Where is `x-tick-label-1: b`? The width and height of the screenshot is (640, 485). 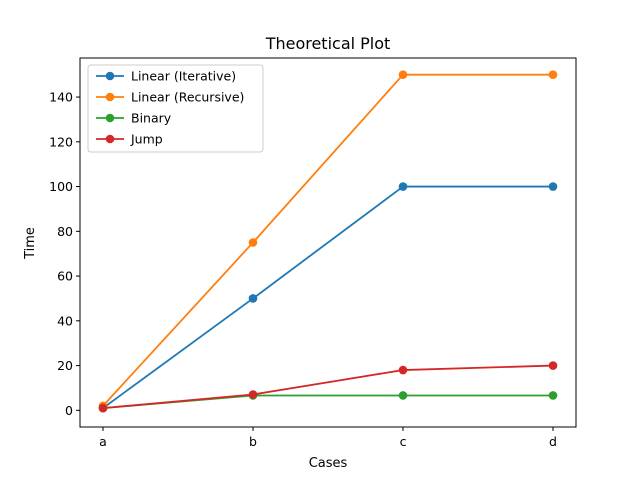
x-tick-label-1: b is located at coordinates (253, 441).